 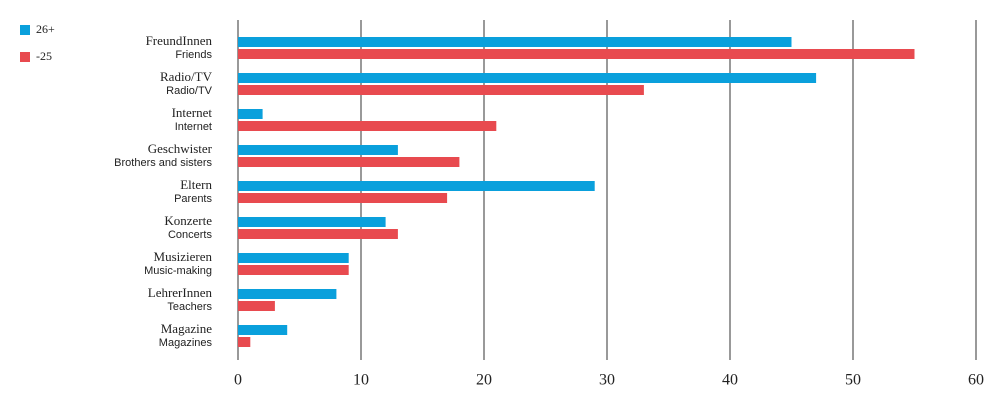 What do you see at coordinates (189, 307) in the screenshot?
I see `category-translation: Teachers` at bounding box center [189, 307].